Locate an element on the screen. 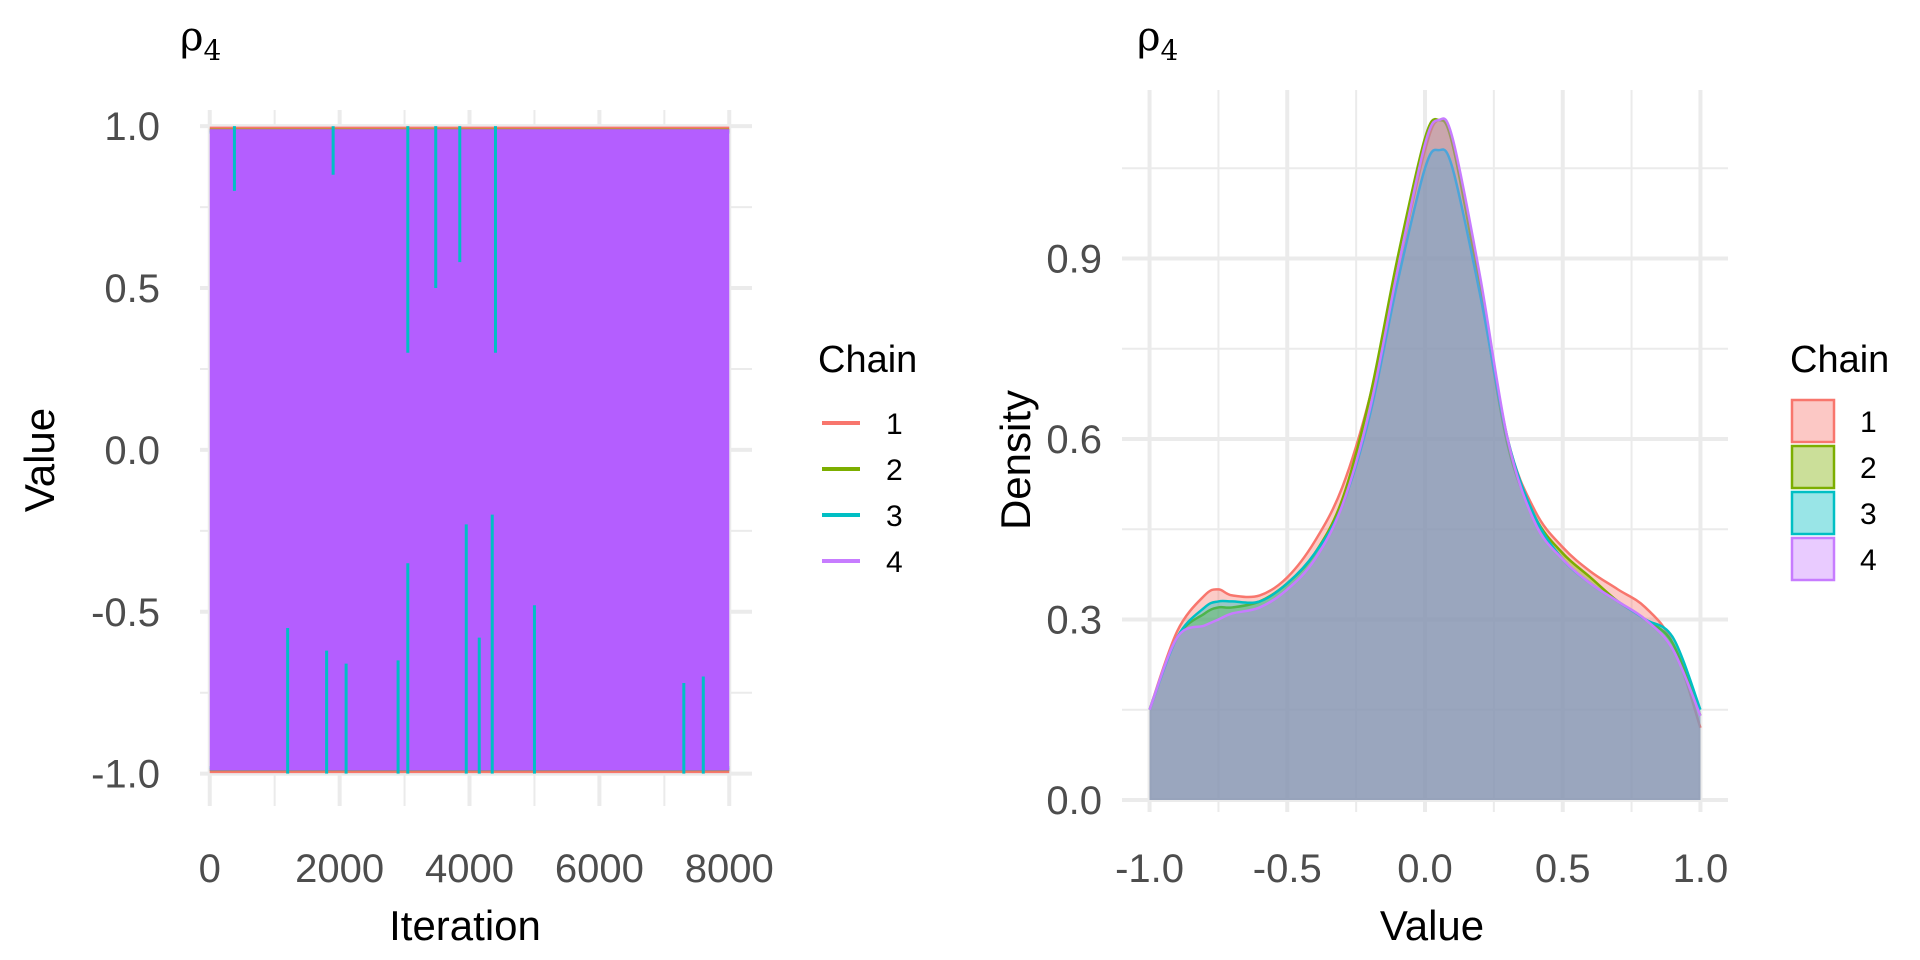 Image resolution: width=1920 pixels, height=960 pixels. trace-x-tick-6000: 6000 is located at coordinates (599, 869).